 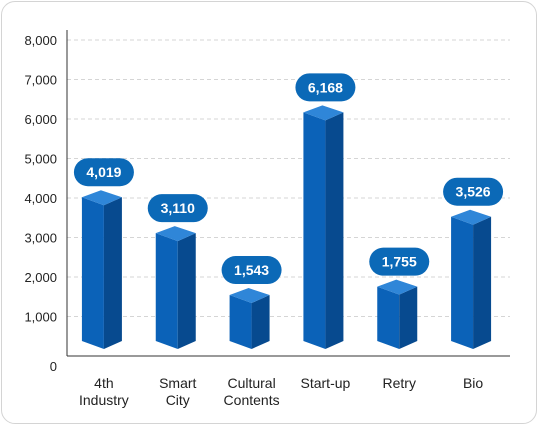 What do you see at coordinates (177, 383) in the screenshot?
I see `x-tick-label: Smart` at bounding box center [177, 383].